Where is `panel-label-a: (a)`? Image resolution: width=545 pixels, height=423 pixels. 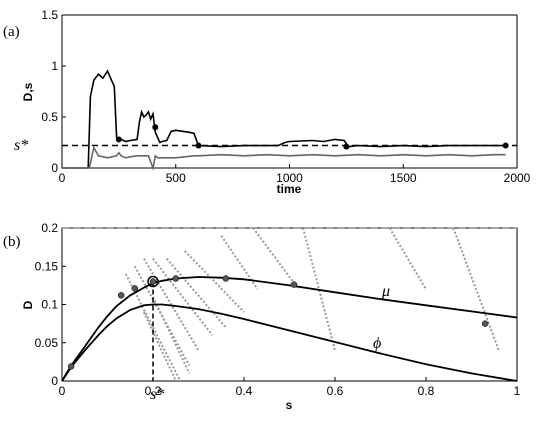
panel-label-a: (a) is located at coordinates (11, 32).